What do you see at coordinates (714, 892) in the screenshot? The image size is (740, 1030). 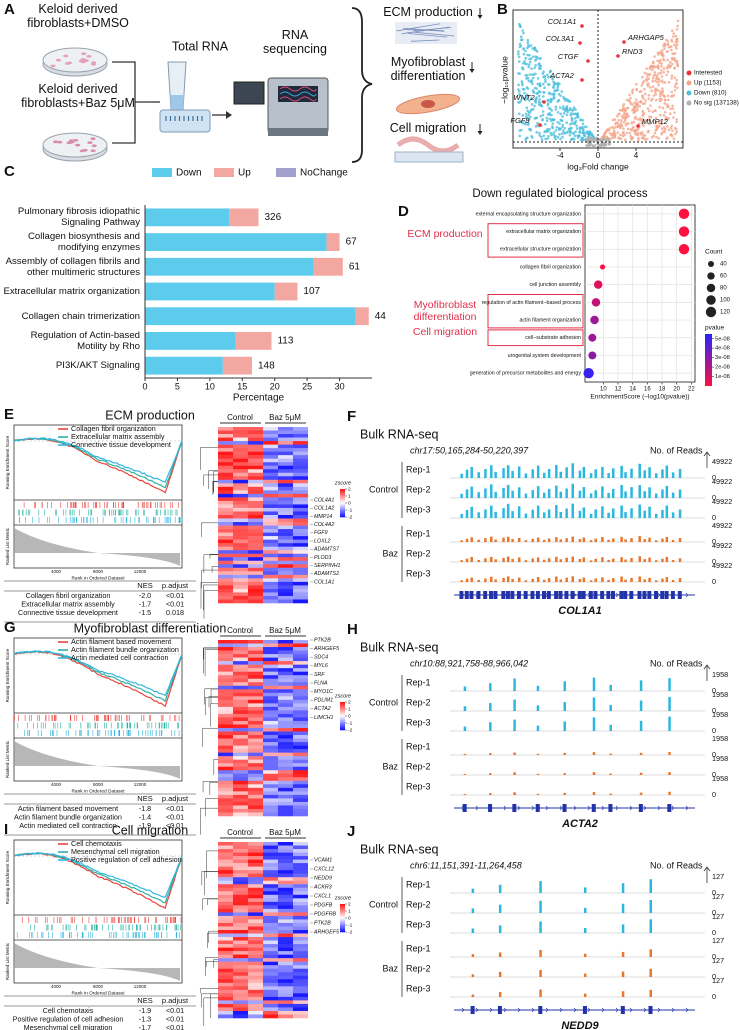 I see `scale-min-label: 0` at bounding box center [714, 892].